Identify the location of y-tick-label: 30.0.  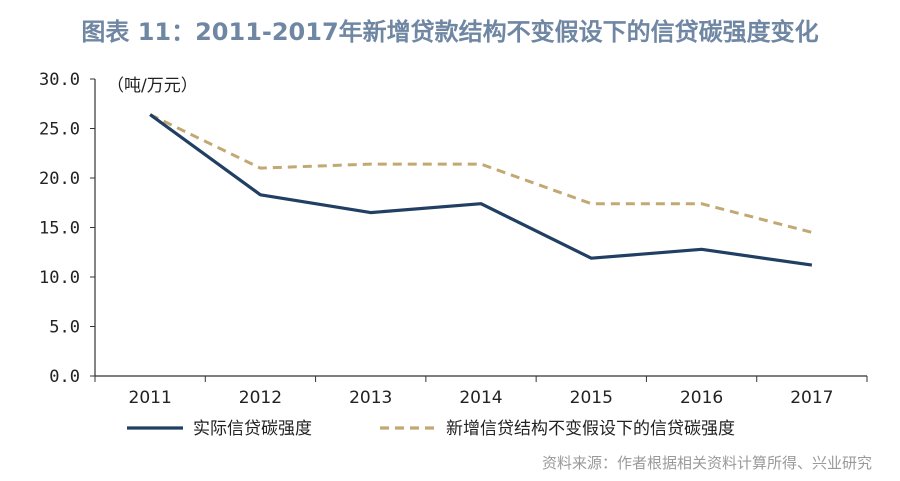
(59, 80).